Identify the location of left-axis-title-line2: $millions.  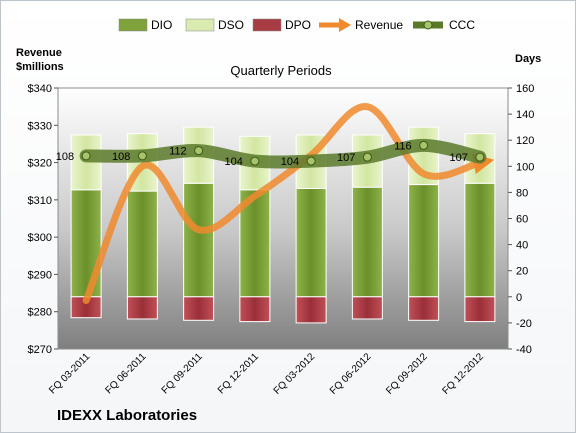
(40, 67).